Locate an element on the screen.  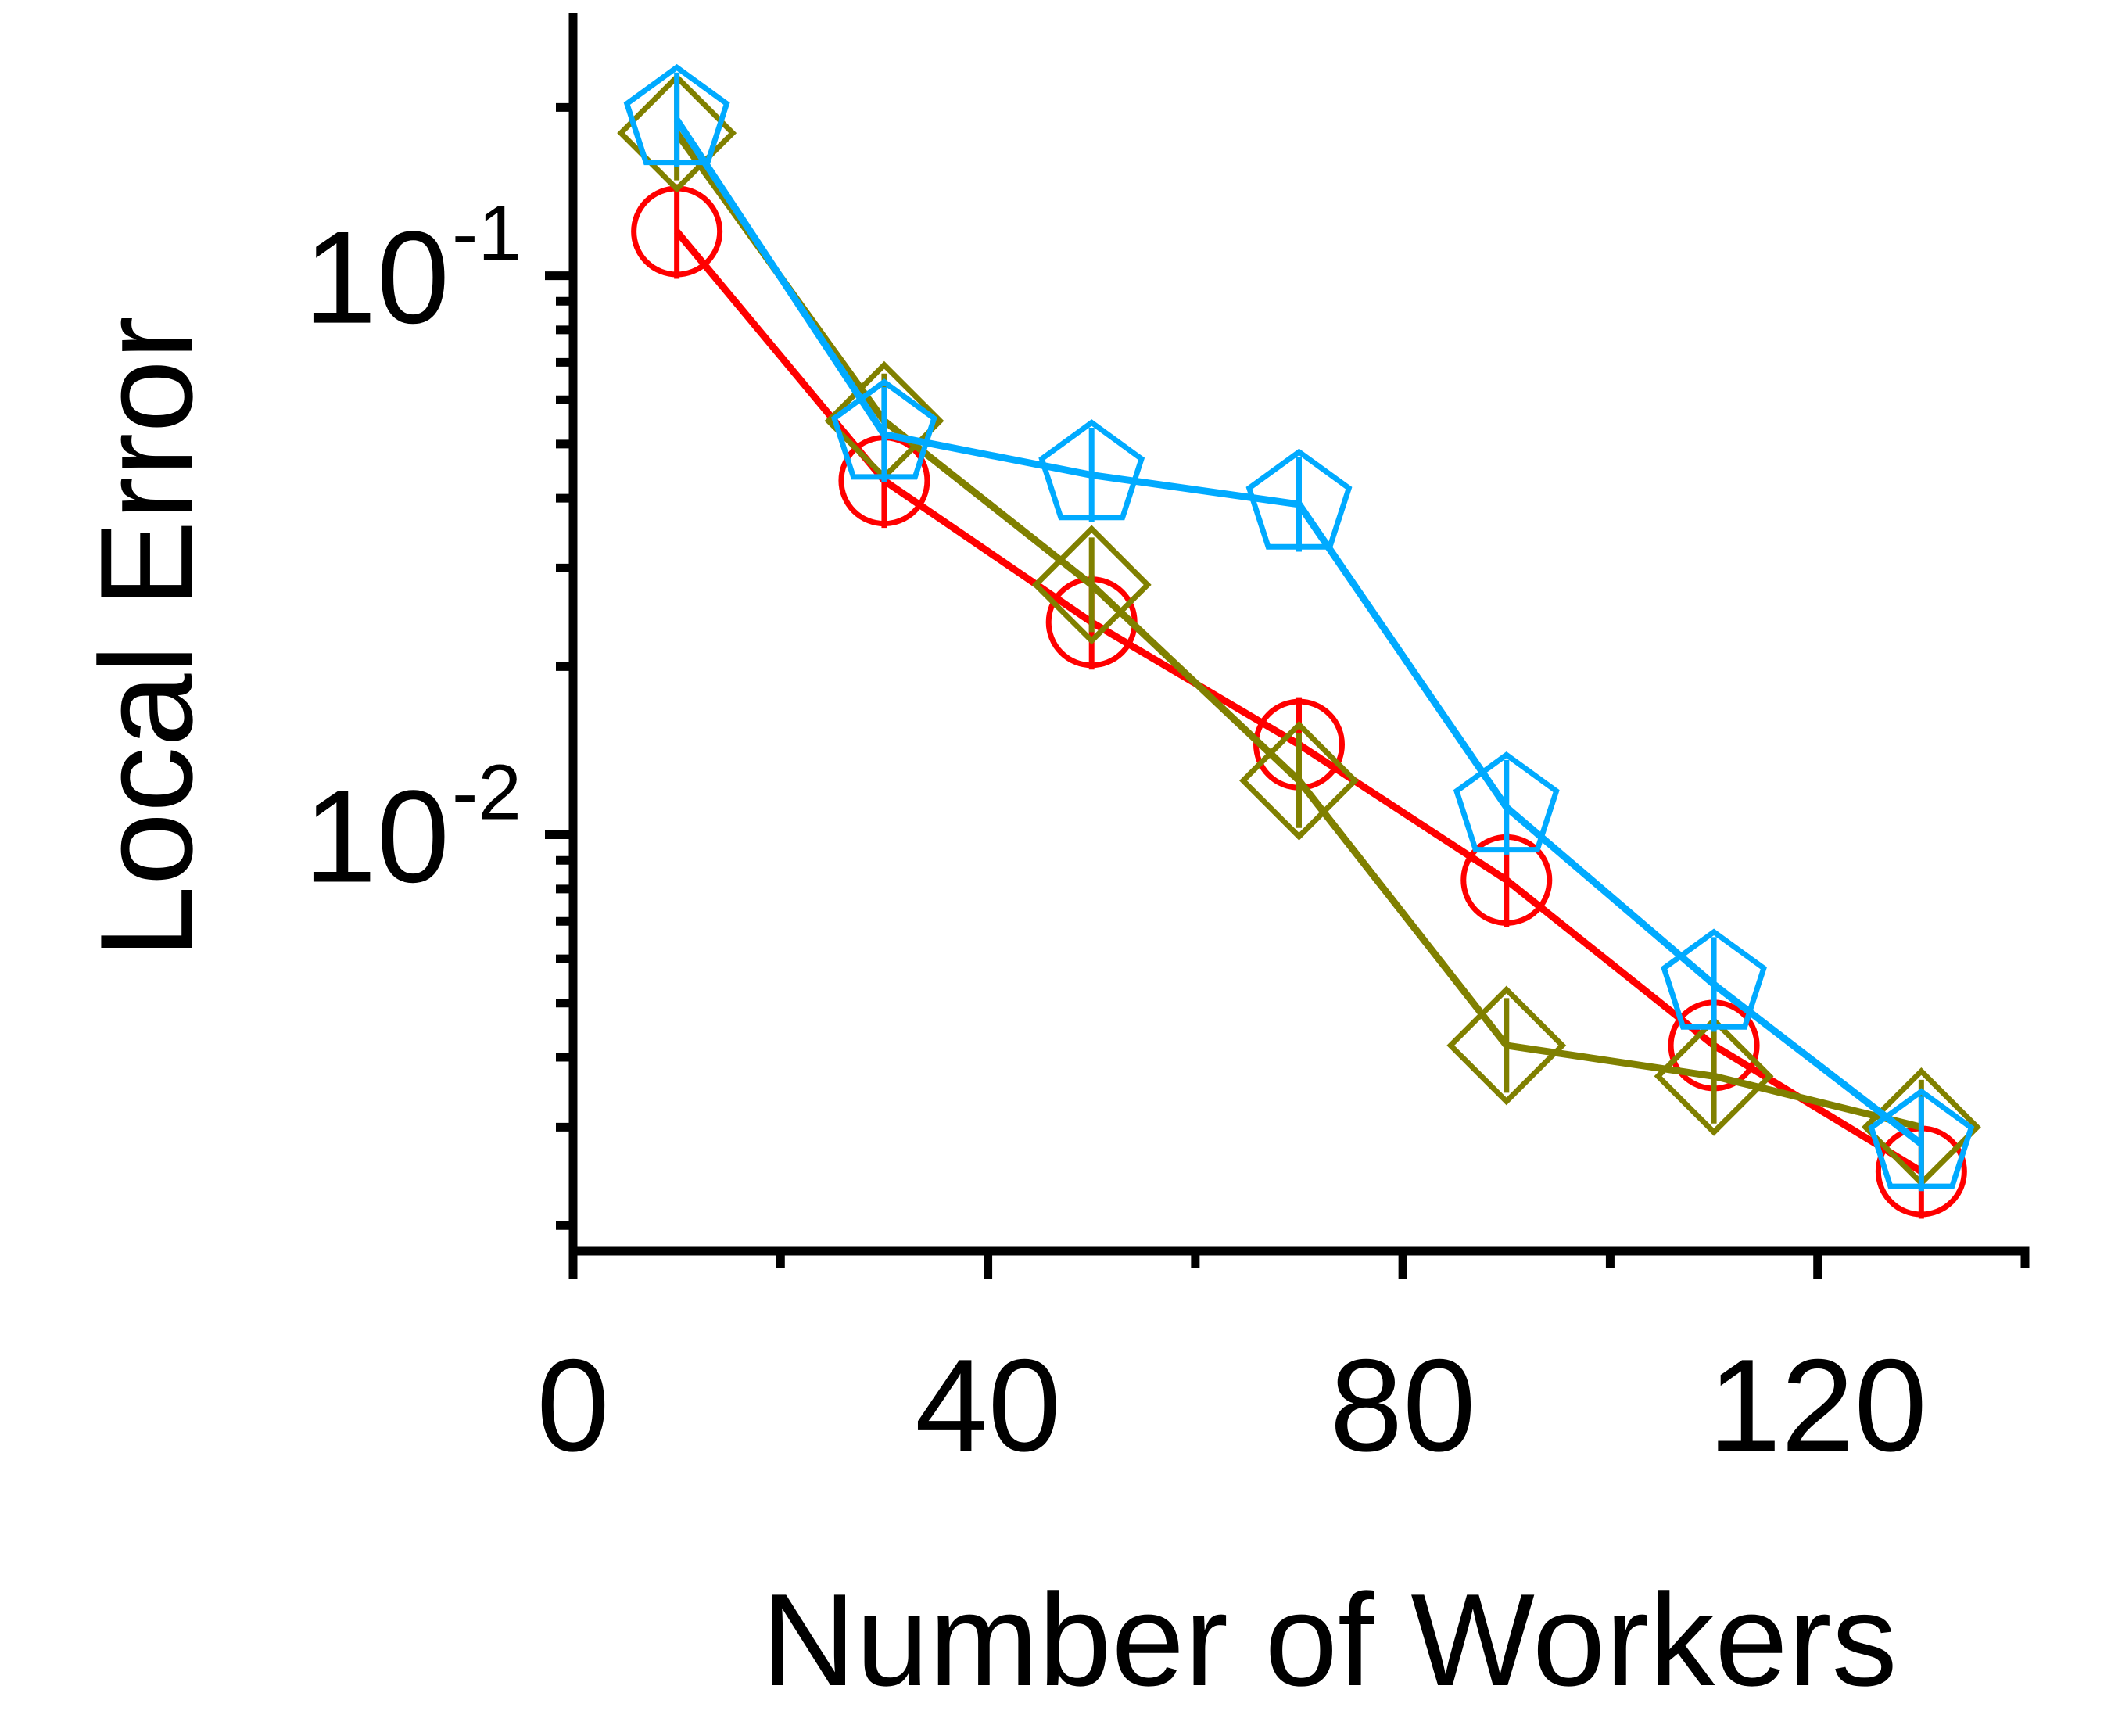
y-axis-title: Local Error is located at coordinates (146, 637).